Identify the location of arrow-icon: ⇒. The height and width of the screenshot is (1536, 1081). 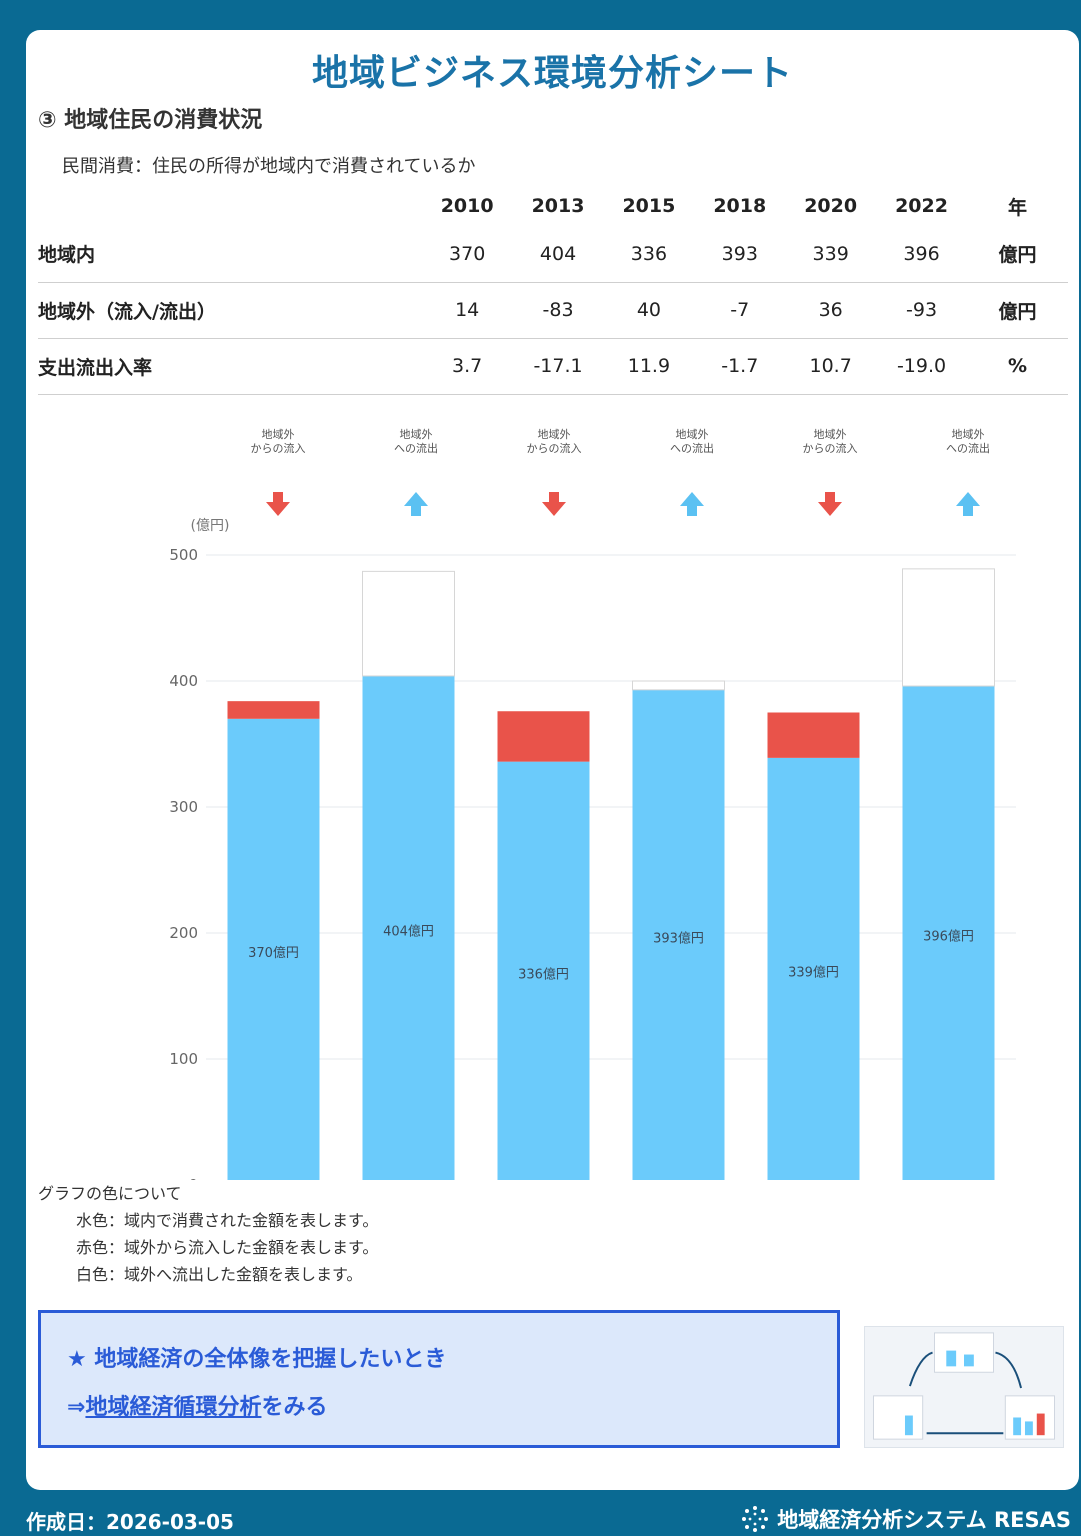
(76, 1407).